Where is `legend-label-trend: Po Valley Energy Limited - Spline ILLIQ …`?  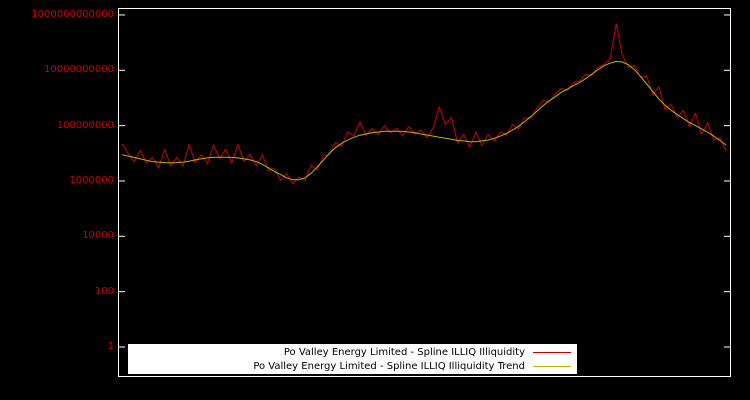
legend-label-trend: Po Valley Energy Limited - Spline ILLIQ … is located at coordinates (389, 366).